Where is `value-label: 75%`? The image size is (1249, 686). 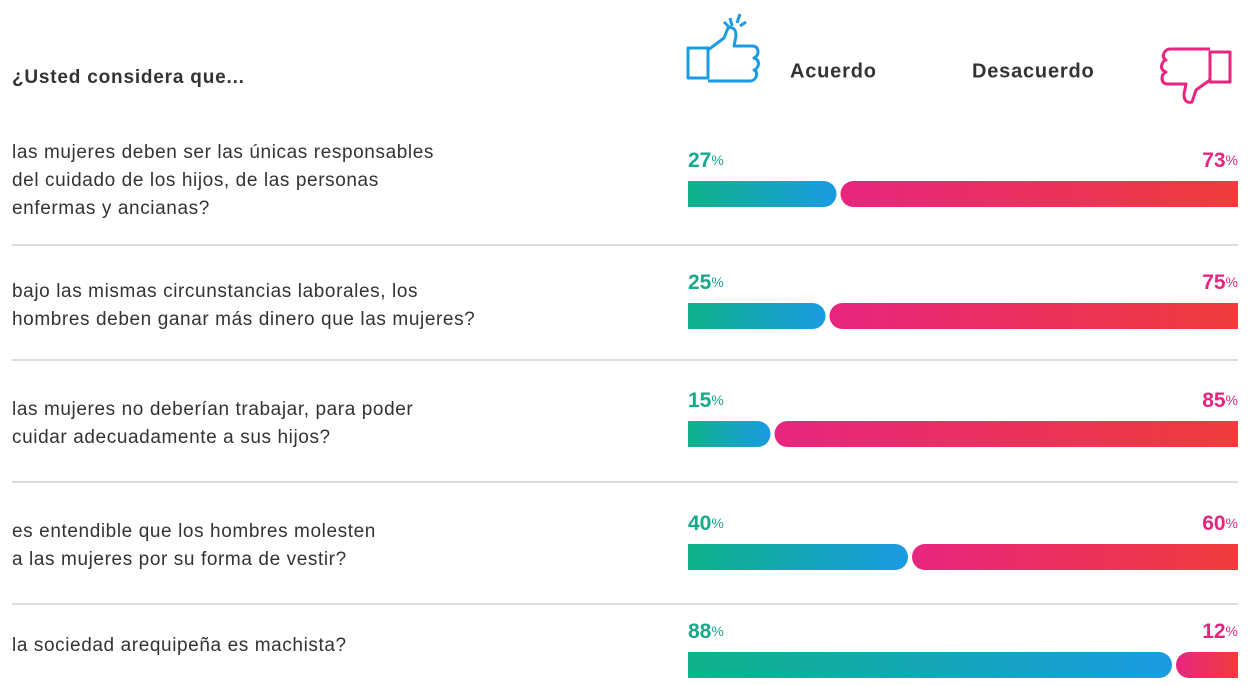 value-label: 75% is located at coordinates (1220, 282).